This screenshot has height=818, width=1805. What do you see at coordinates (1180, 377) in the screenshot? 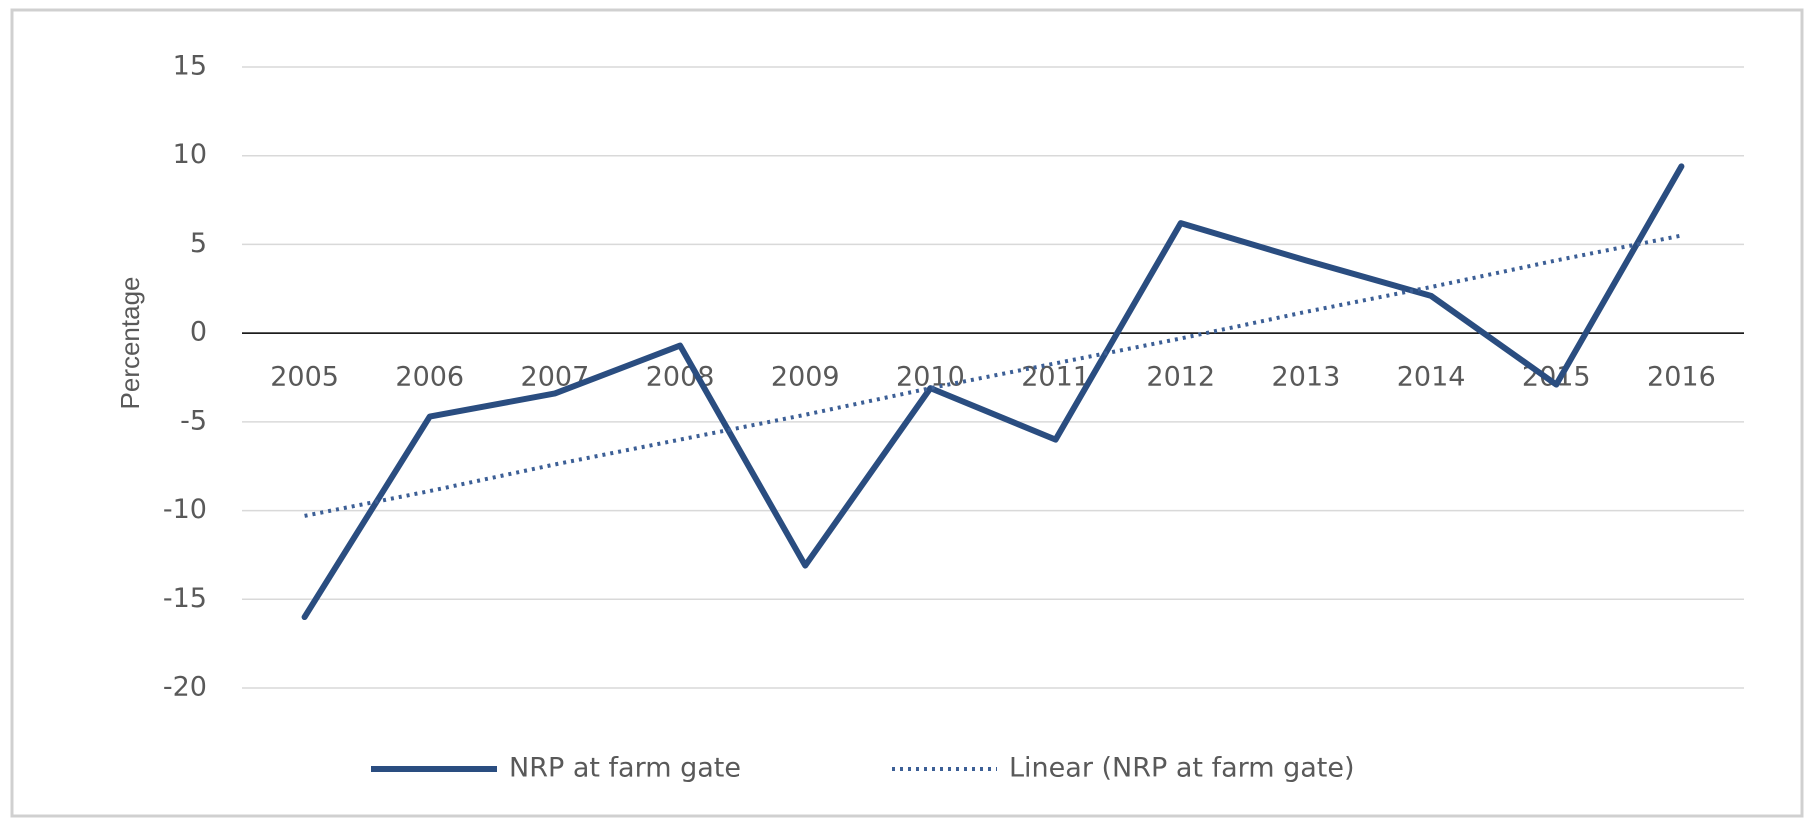
I see `x-tick-label: 2012` at bounding box center [1180, 377].